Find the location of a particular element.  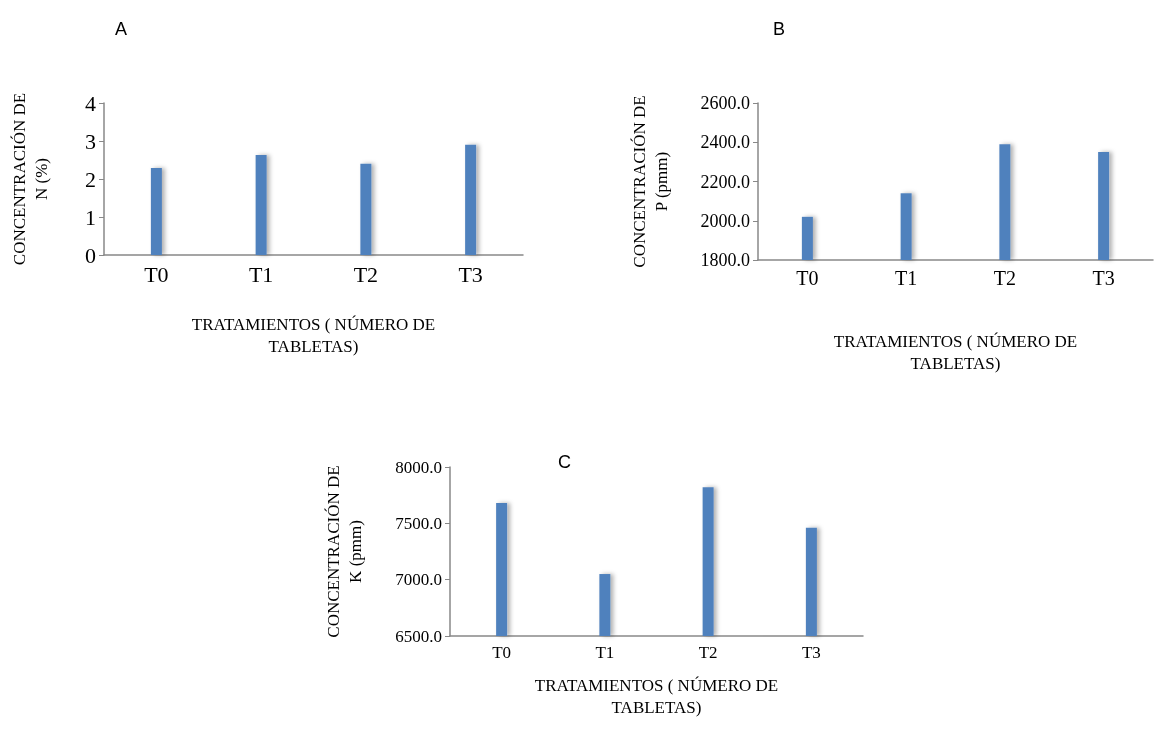

y-tick-label: 4 is located at coordinates (90, 103).